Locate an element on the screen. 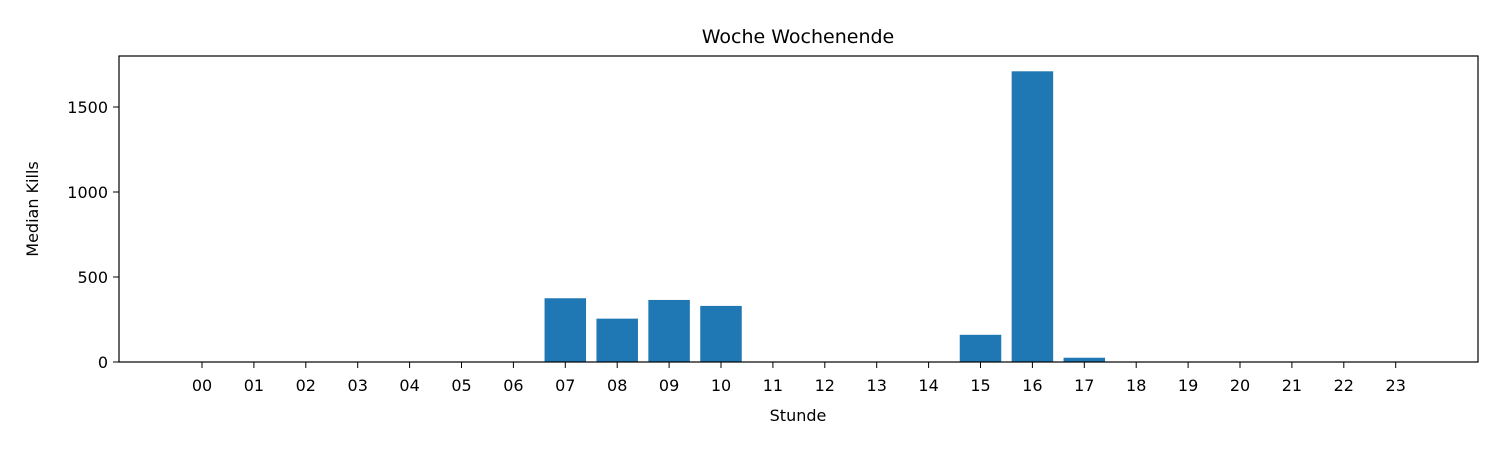 The image size is (1500, 450). x-tick-label-21: 21 is located at coordinates (1292, 385).